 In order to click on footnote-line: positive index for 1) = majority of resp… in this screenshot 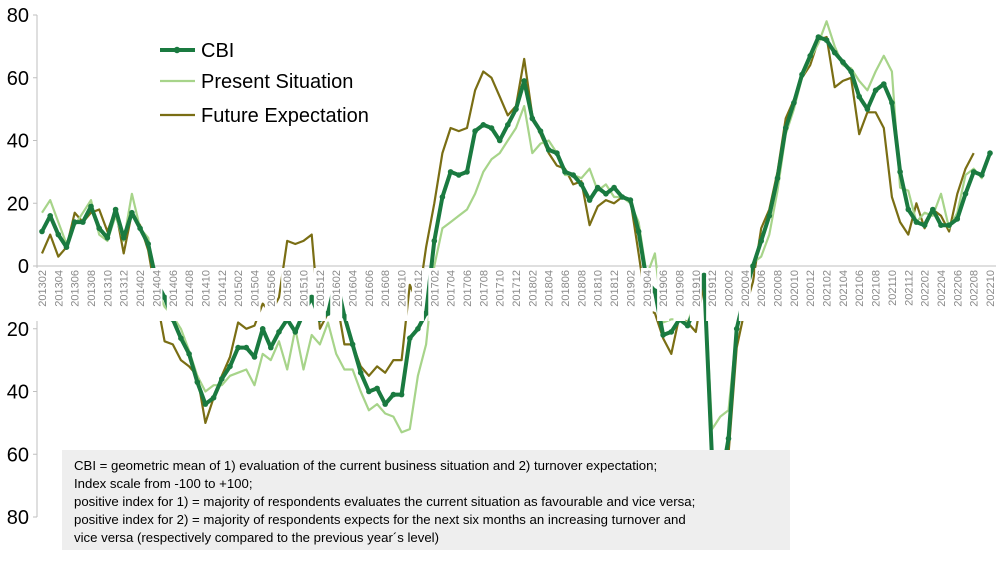, I will do `click(385, 501)`.